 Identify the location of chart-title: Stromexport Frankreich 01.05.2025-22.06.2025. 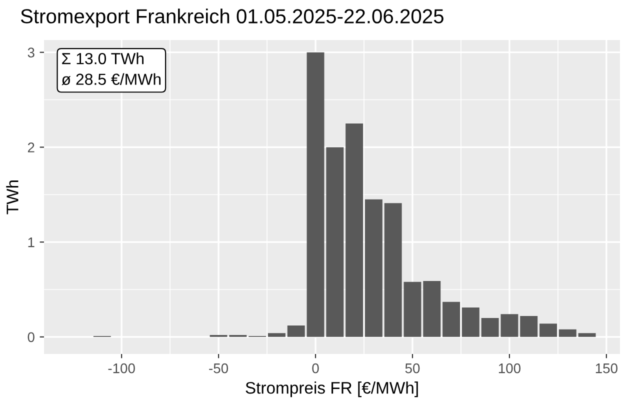
(232, 18).